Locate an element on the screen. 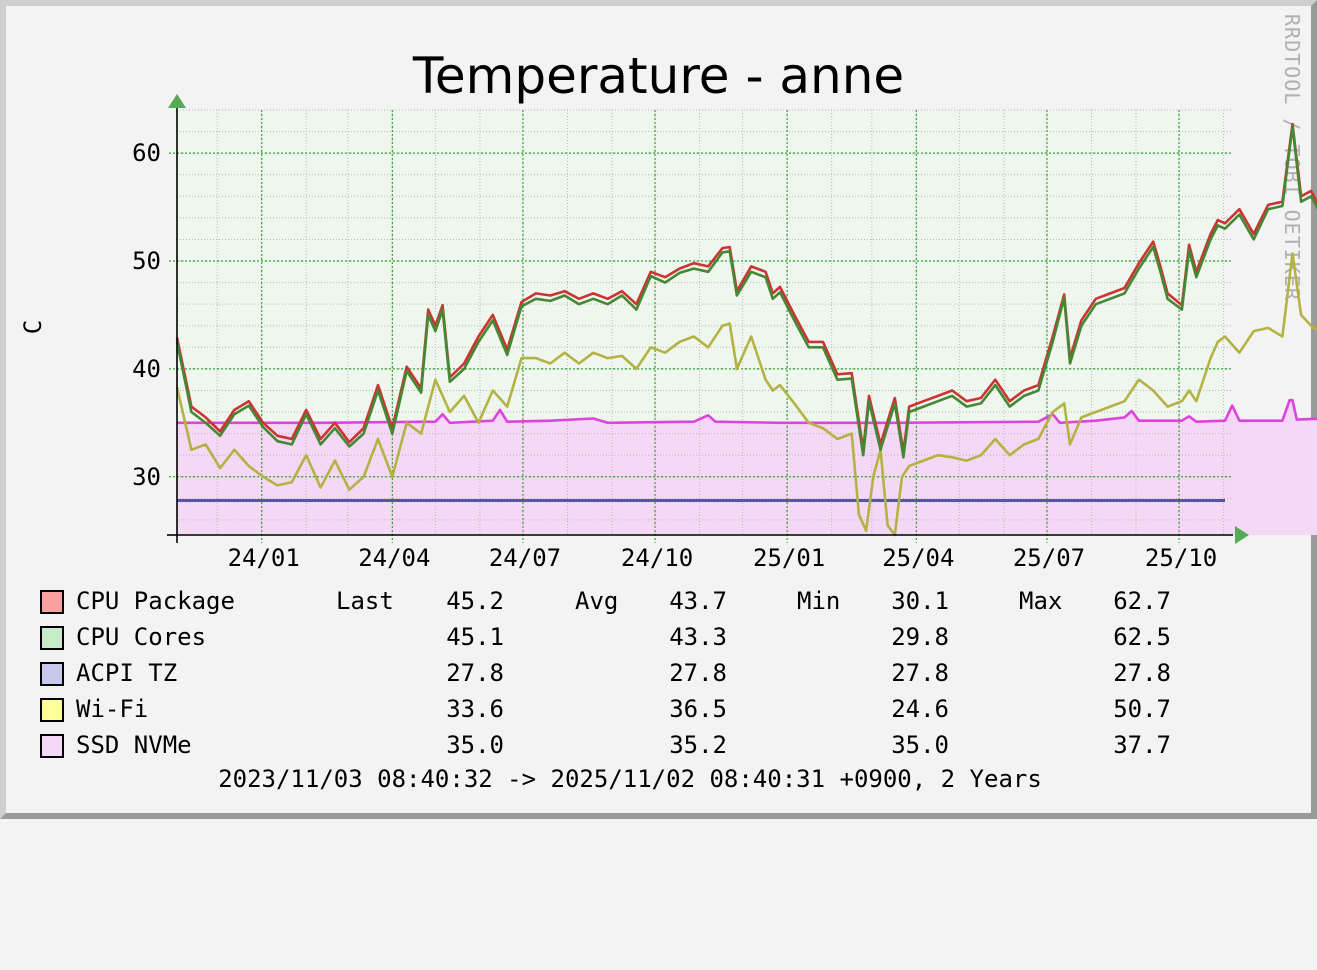 This screenshot has height=970, width=1317. legend-name: SSD NVMe is located at coordinates (134, 745).